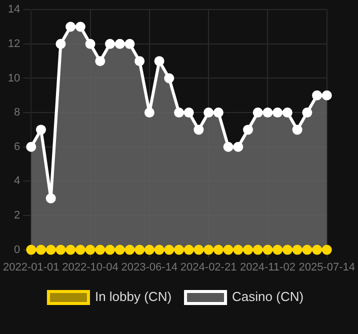 The image size is (358, 334). What do you see at coordinates (14, 10) in the screenshot?
I see `y-tick-label: 14` at bounding box center [14, 10].